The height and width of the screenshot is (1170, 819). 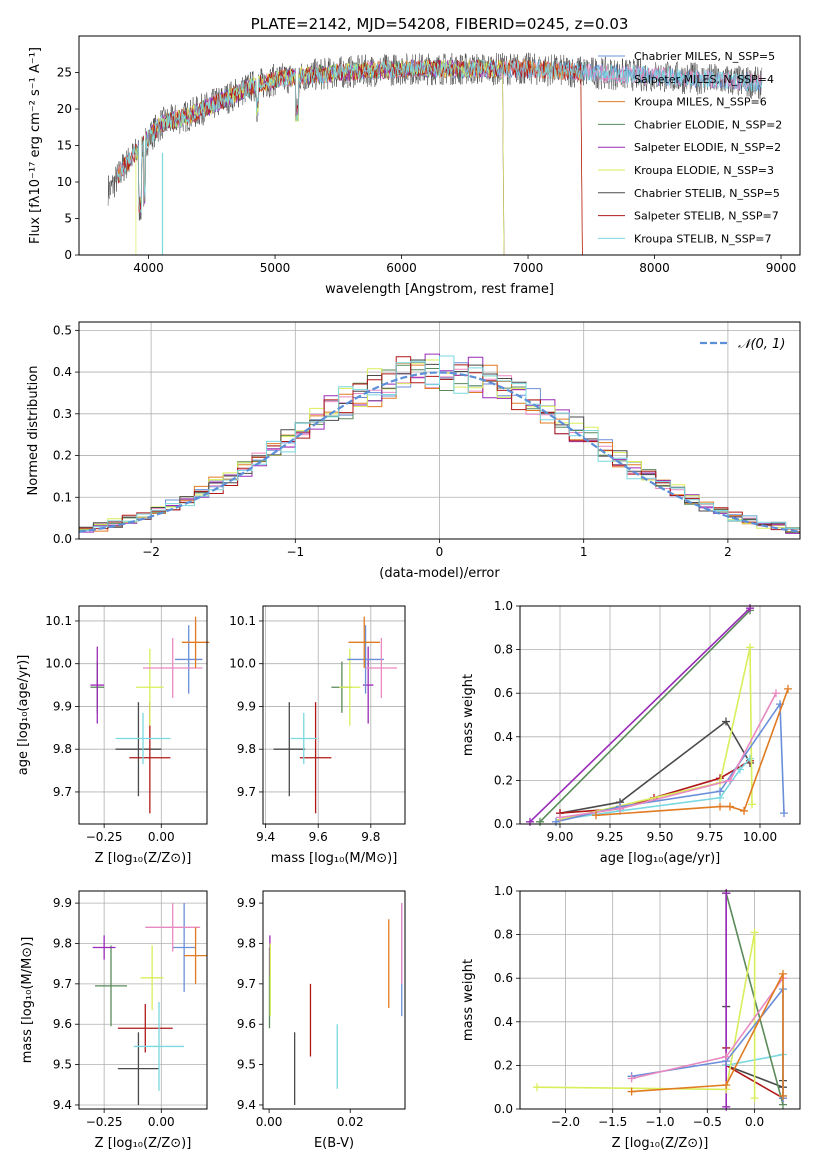 I want to click on weight_vs_Z-xtick-label: −0.5, so click(x=707, y=1122).